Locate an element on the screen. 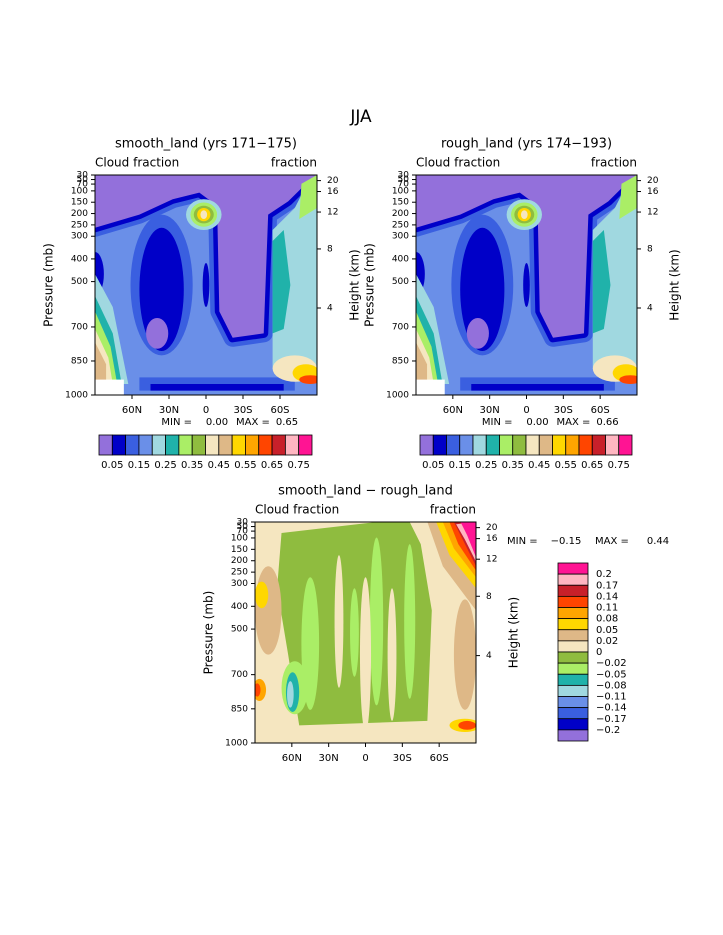 This screenshot has height=935, width=723. min-value: 0.00 is located at coordinates (537, 422).